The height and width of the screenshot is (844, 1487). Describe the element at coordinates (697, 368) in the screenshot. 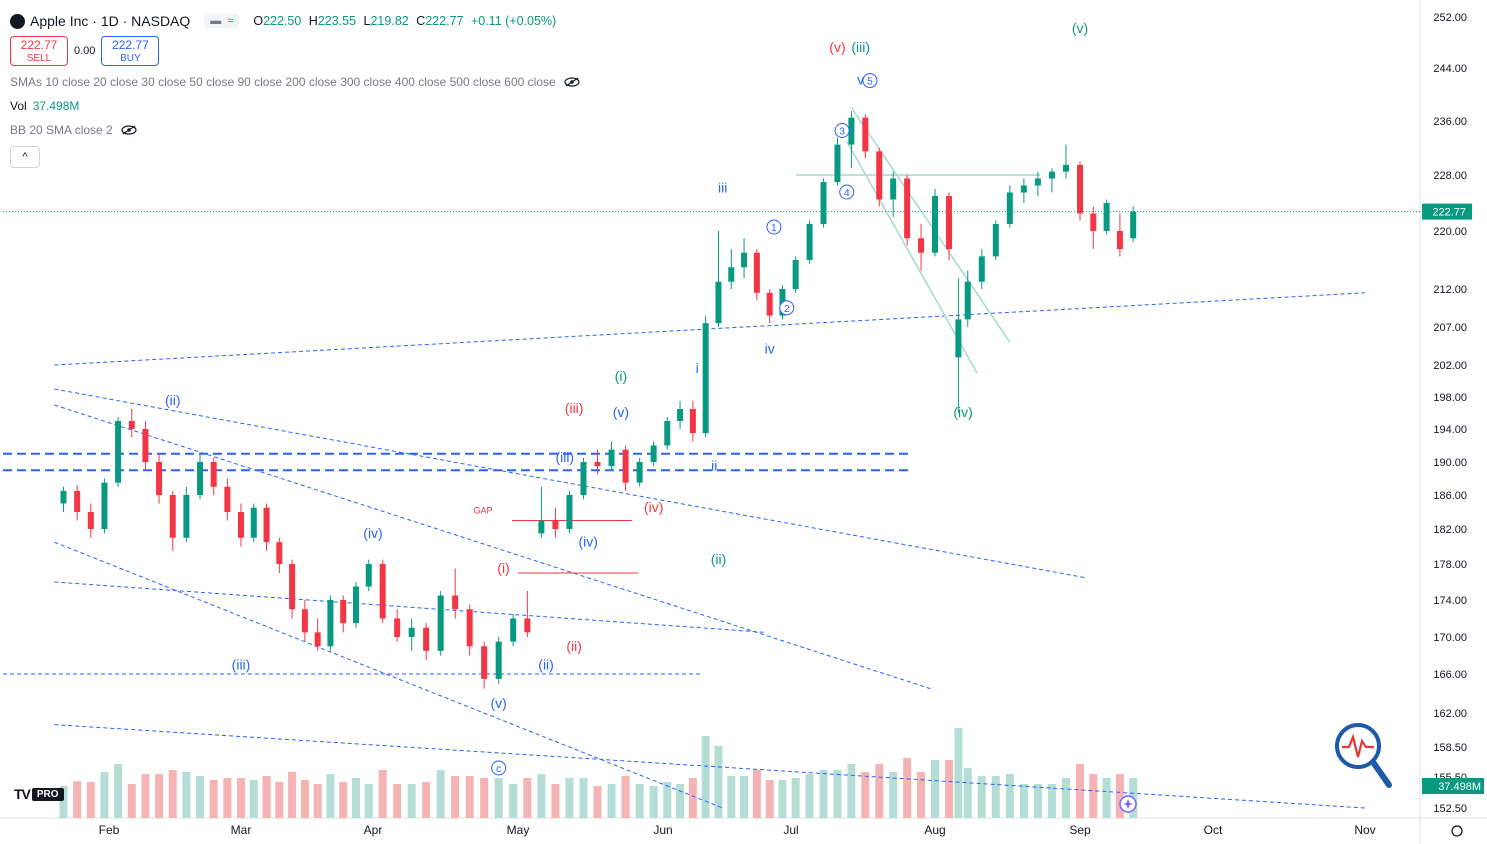

I see `wave-label: i` at that location.